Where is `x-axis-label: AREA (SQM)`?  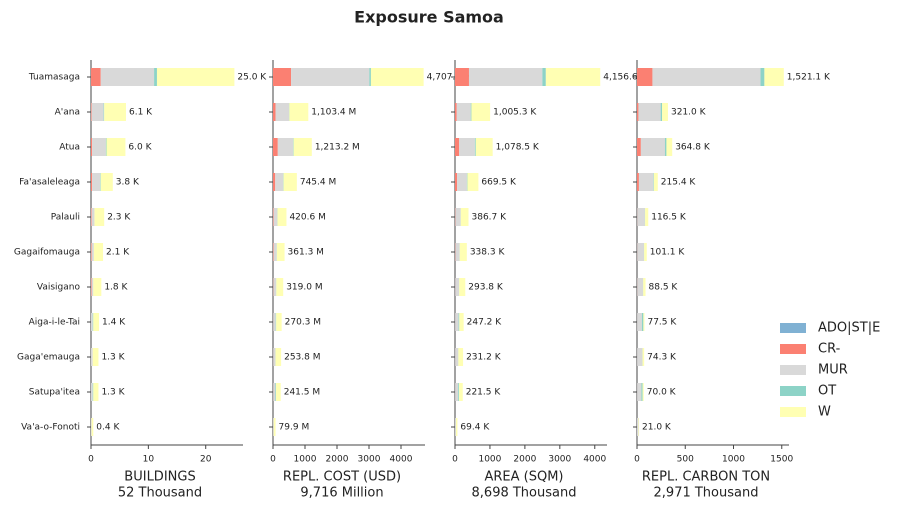 x-axis-label: AREA (SQM) is located at coordinates (523, 477).